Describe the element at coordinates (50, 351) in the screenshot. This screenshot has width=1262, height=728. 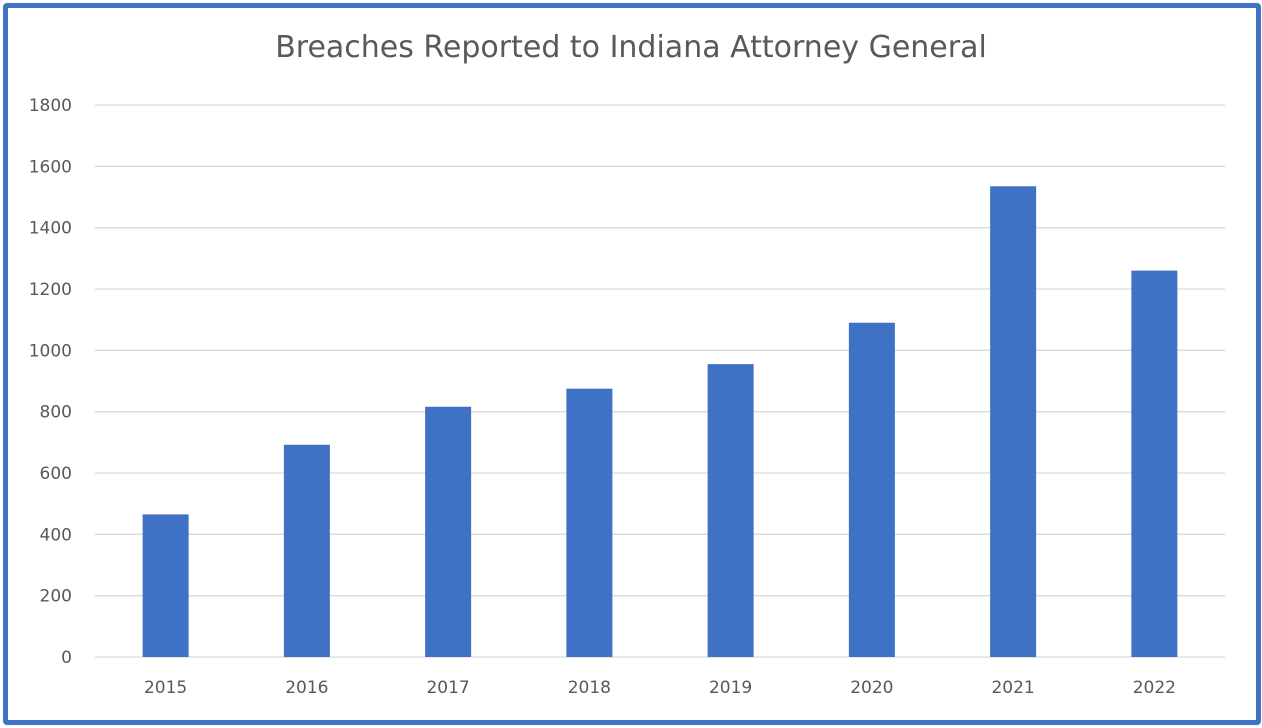
I see `y-tick-label: 1000` at that location.